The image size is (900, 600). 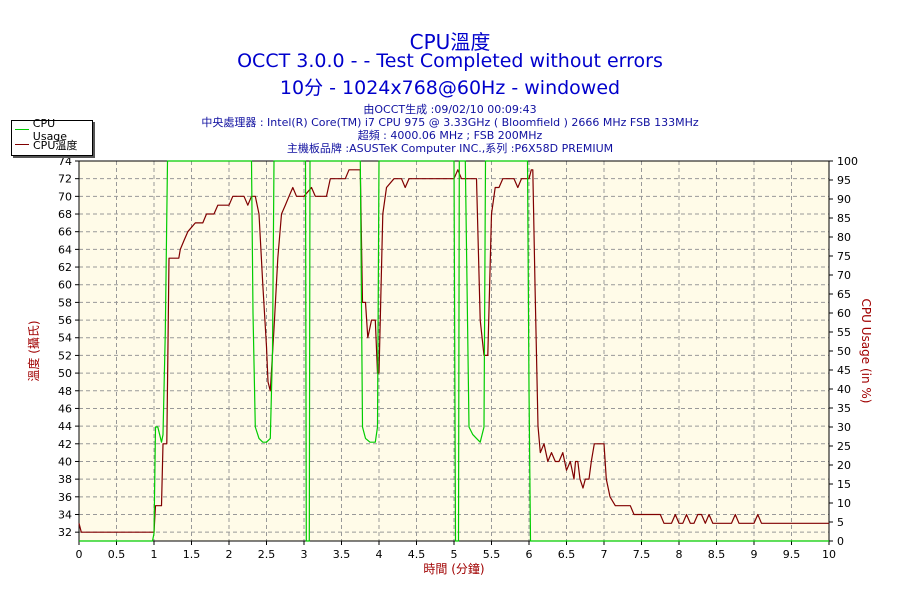 I want to click on y-right-tick-label: 30, so click(x=844, y=427).